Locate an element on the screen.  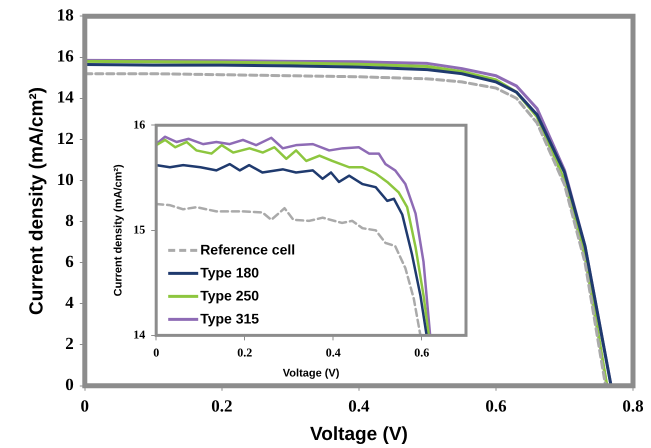
x-tick-label: 0.8 is located at coordinates (633, 406).